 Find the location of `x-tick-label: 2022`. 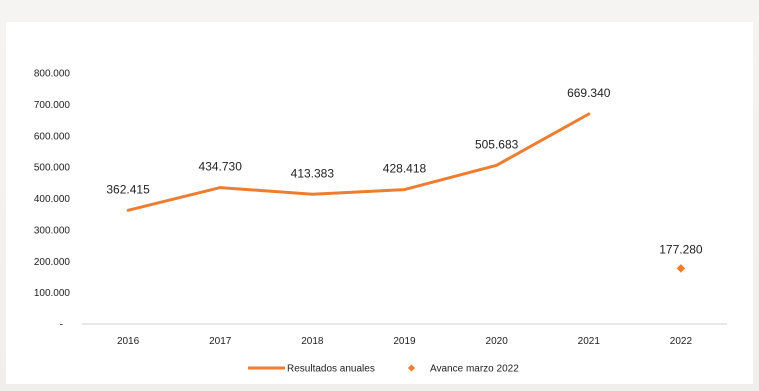

x-tick-label: 2022 is located at coordinates (681, 341).